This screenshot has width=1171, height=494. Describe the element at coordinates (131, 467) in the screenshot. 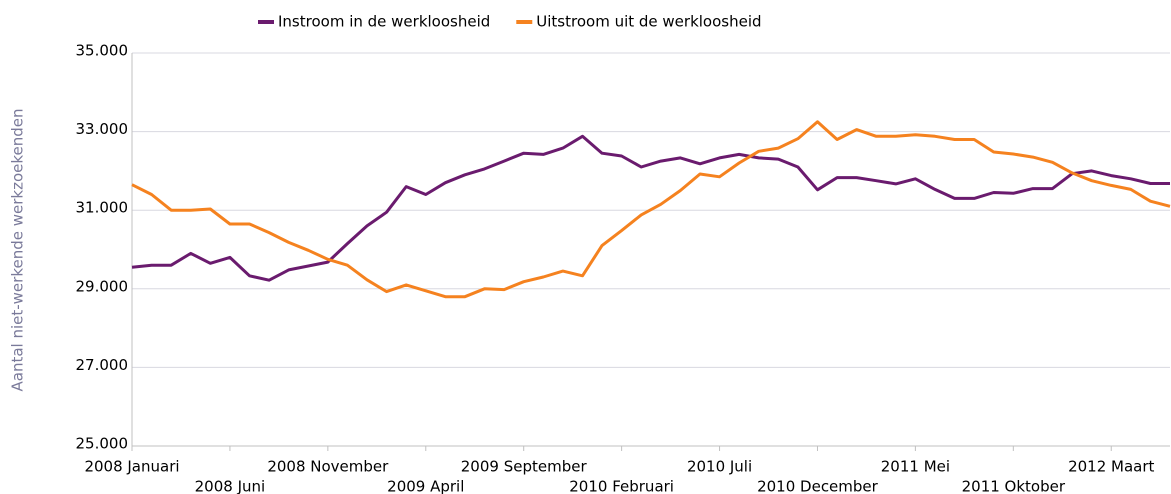

I see `x-tick-label: 2008 Januari` at that location.